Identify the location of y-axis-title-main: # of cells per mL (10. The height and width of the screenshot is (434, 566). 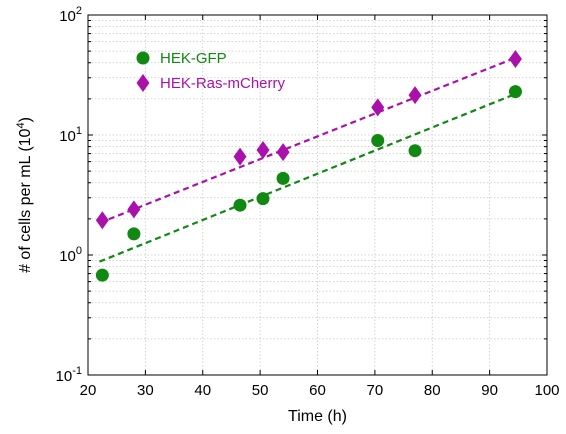
(25, 200).